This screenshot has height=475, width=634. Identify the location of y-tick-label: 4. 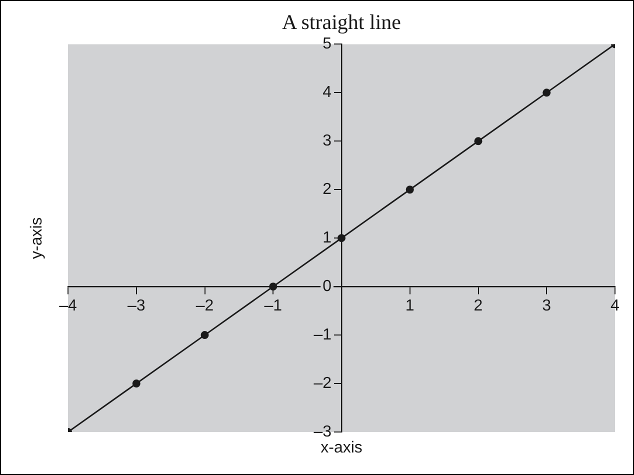
(327, 93).